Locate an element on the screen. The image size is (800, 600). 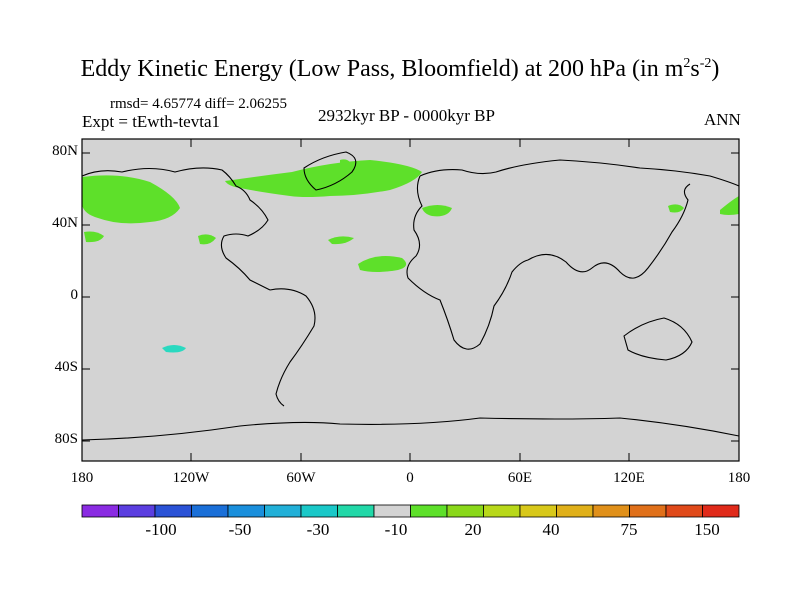
lat-label-40s: 40S is located at coordinates (66, 367).